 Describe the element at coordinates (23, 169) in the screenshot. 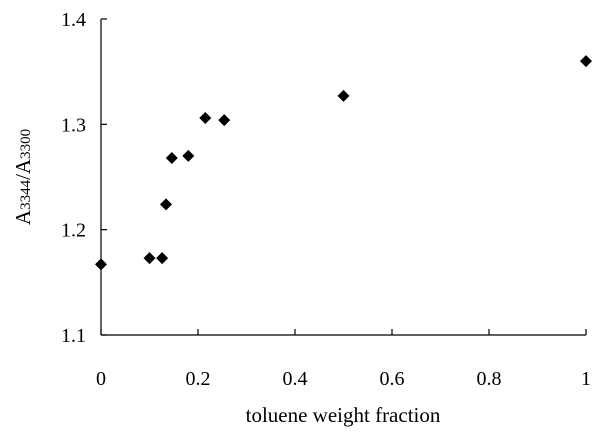

I see `y-axis-title-part: /A` at that location.